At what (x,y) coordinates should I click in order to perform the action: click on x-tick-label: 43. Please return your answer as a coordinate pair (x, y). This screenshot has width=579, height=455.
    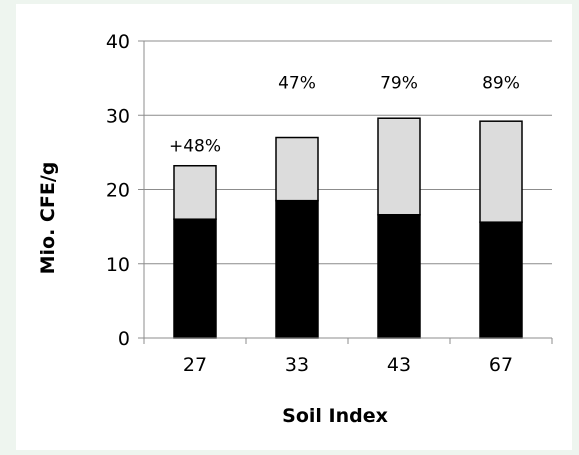
    Looking at the image, I should click on (399, 365).